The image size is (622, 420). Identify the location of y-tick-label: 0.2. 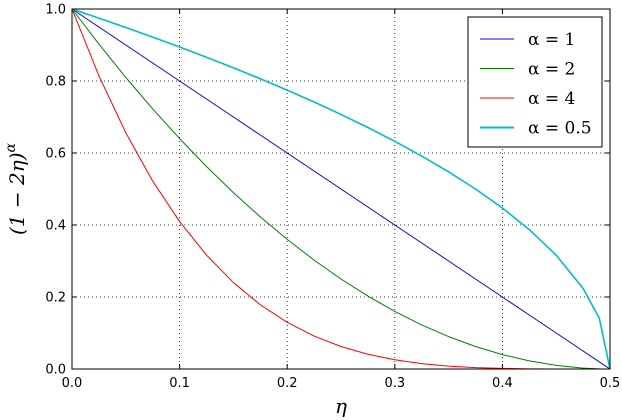
(55, 298).